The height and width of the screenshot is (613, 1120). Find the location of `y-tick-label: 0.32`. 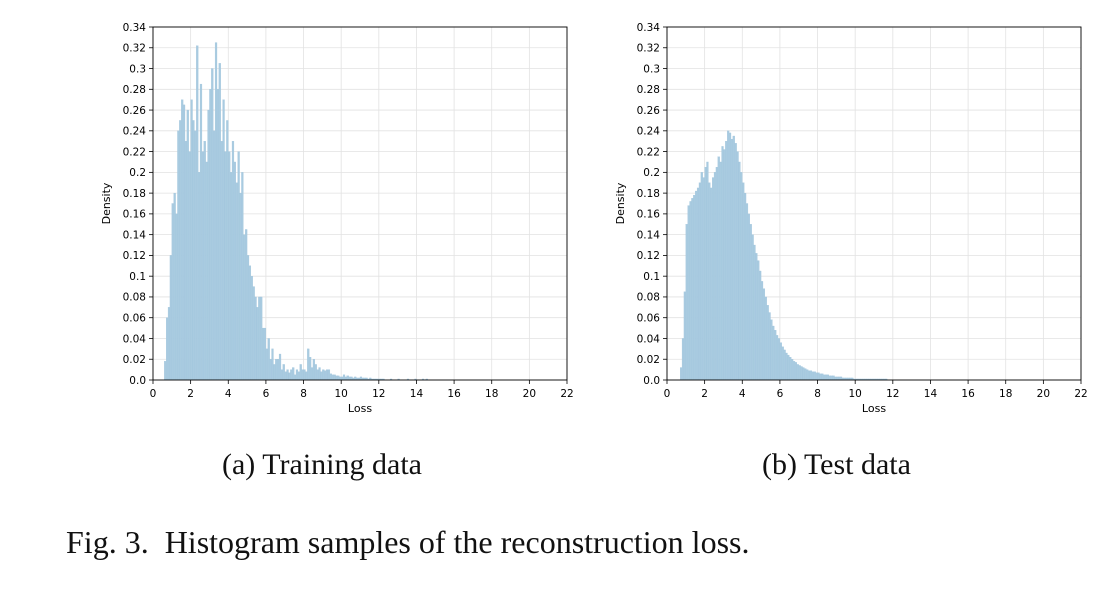

y-tick-label: 0.32 is located at coordinates (648, 49).